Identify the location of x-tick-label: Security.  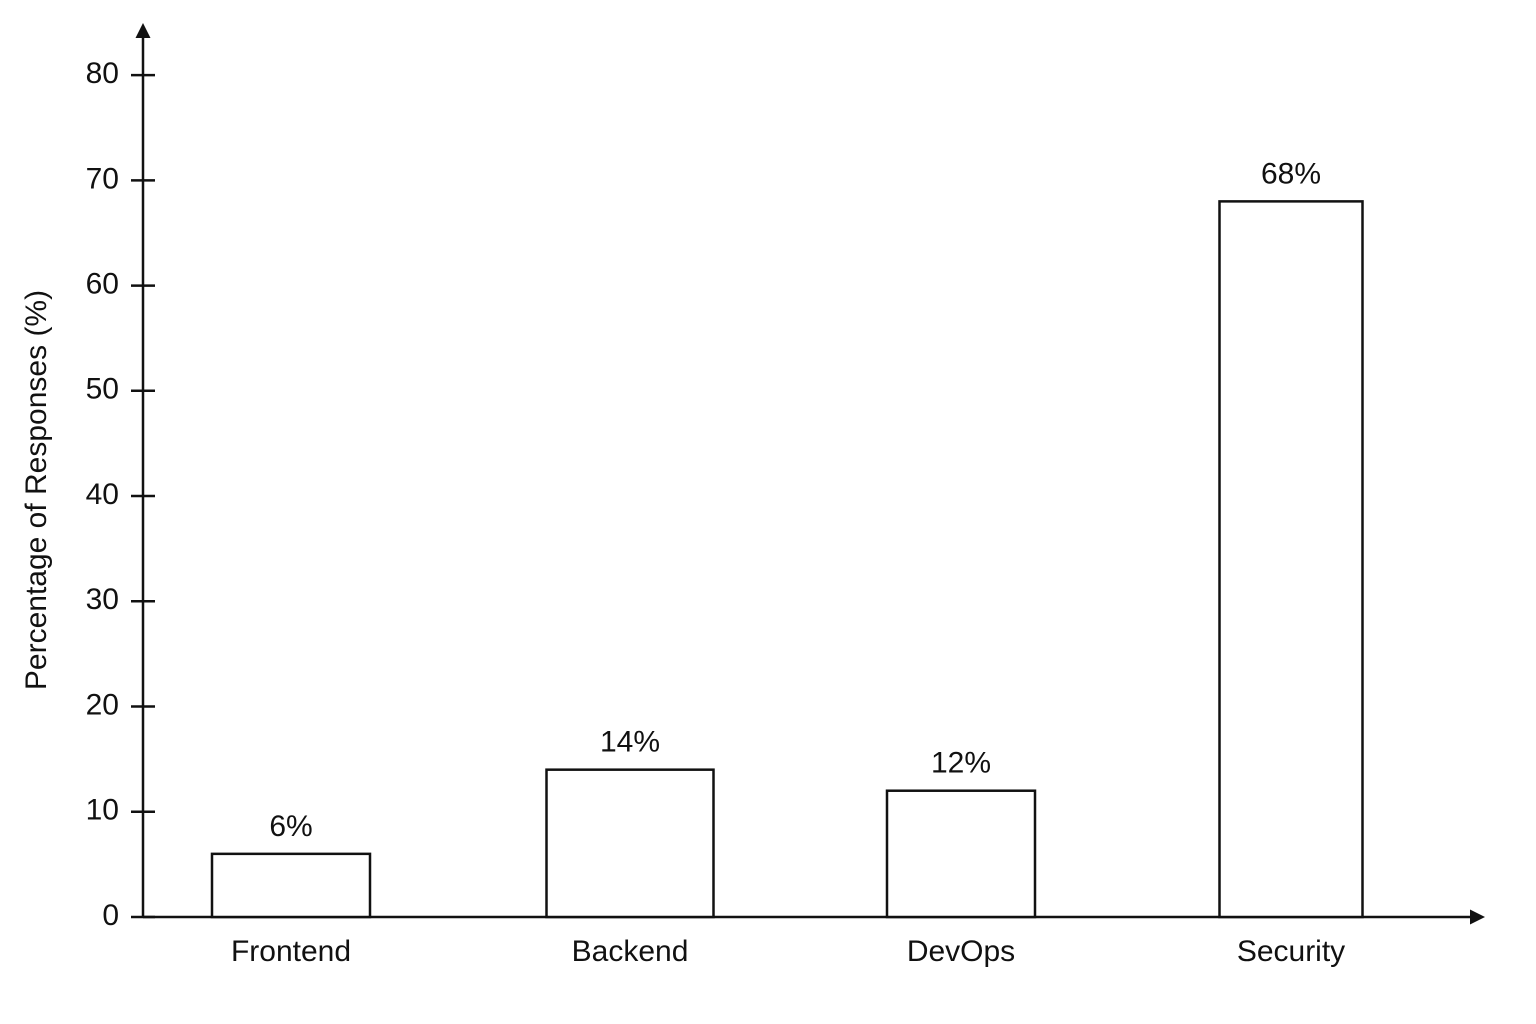
(1291, 951).